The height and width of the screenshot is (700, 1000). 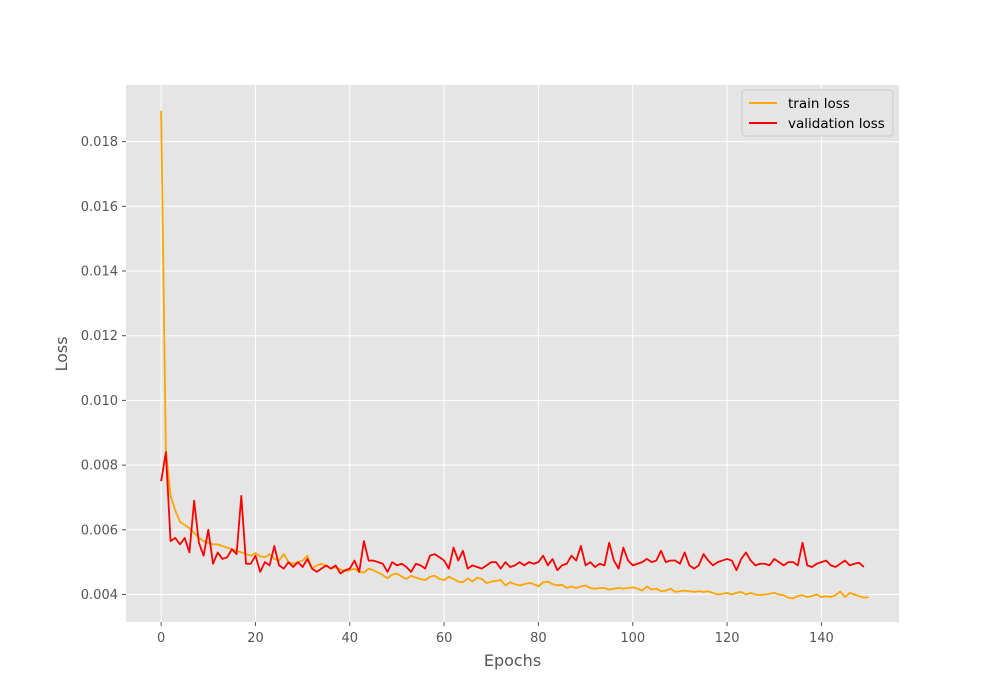 What do you see at coordinates (836, 124) in the screenshot?
I see `legend-label-validation-loss: validation loss` at bounding box center [836, 124].